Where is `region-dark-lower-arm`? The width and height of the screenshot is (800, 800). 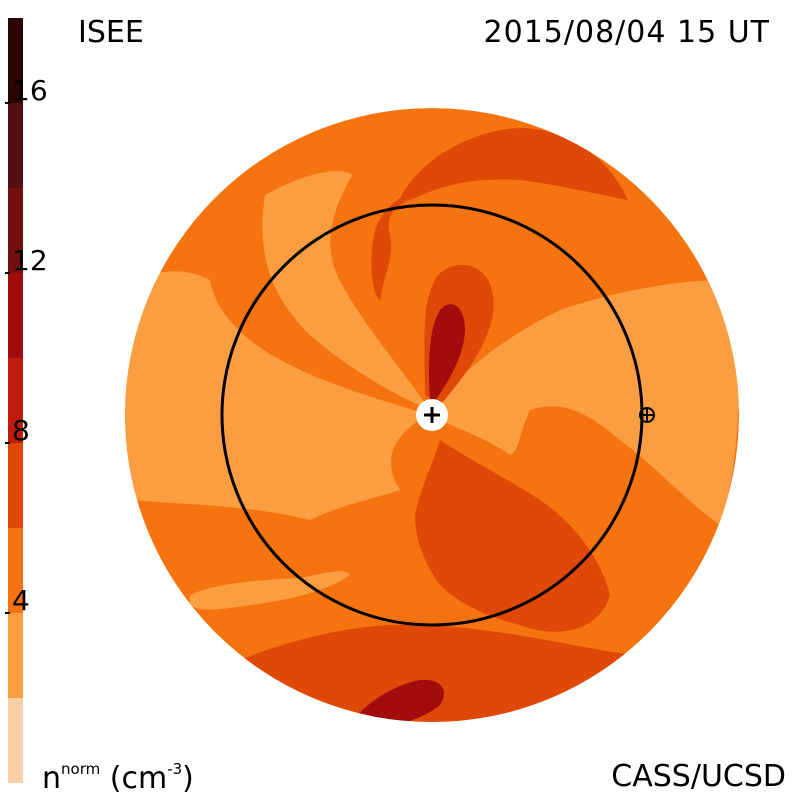
region-dark-lower-arm is located at coordinates (512, 536).